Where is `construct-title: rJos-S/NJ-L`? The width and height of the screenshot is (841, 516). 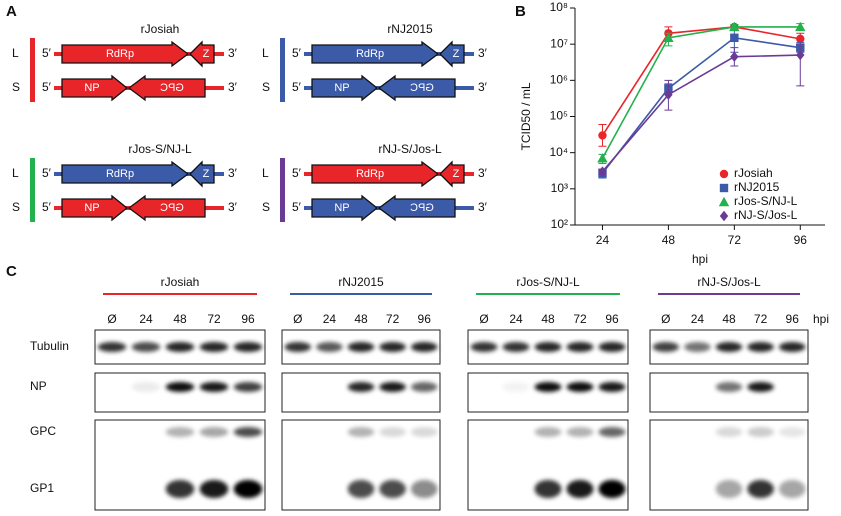 construct-title: rJos-S/NJ-L is located at coordinates (160, 149).